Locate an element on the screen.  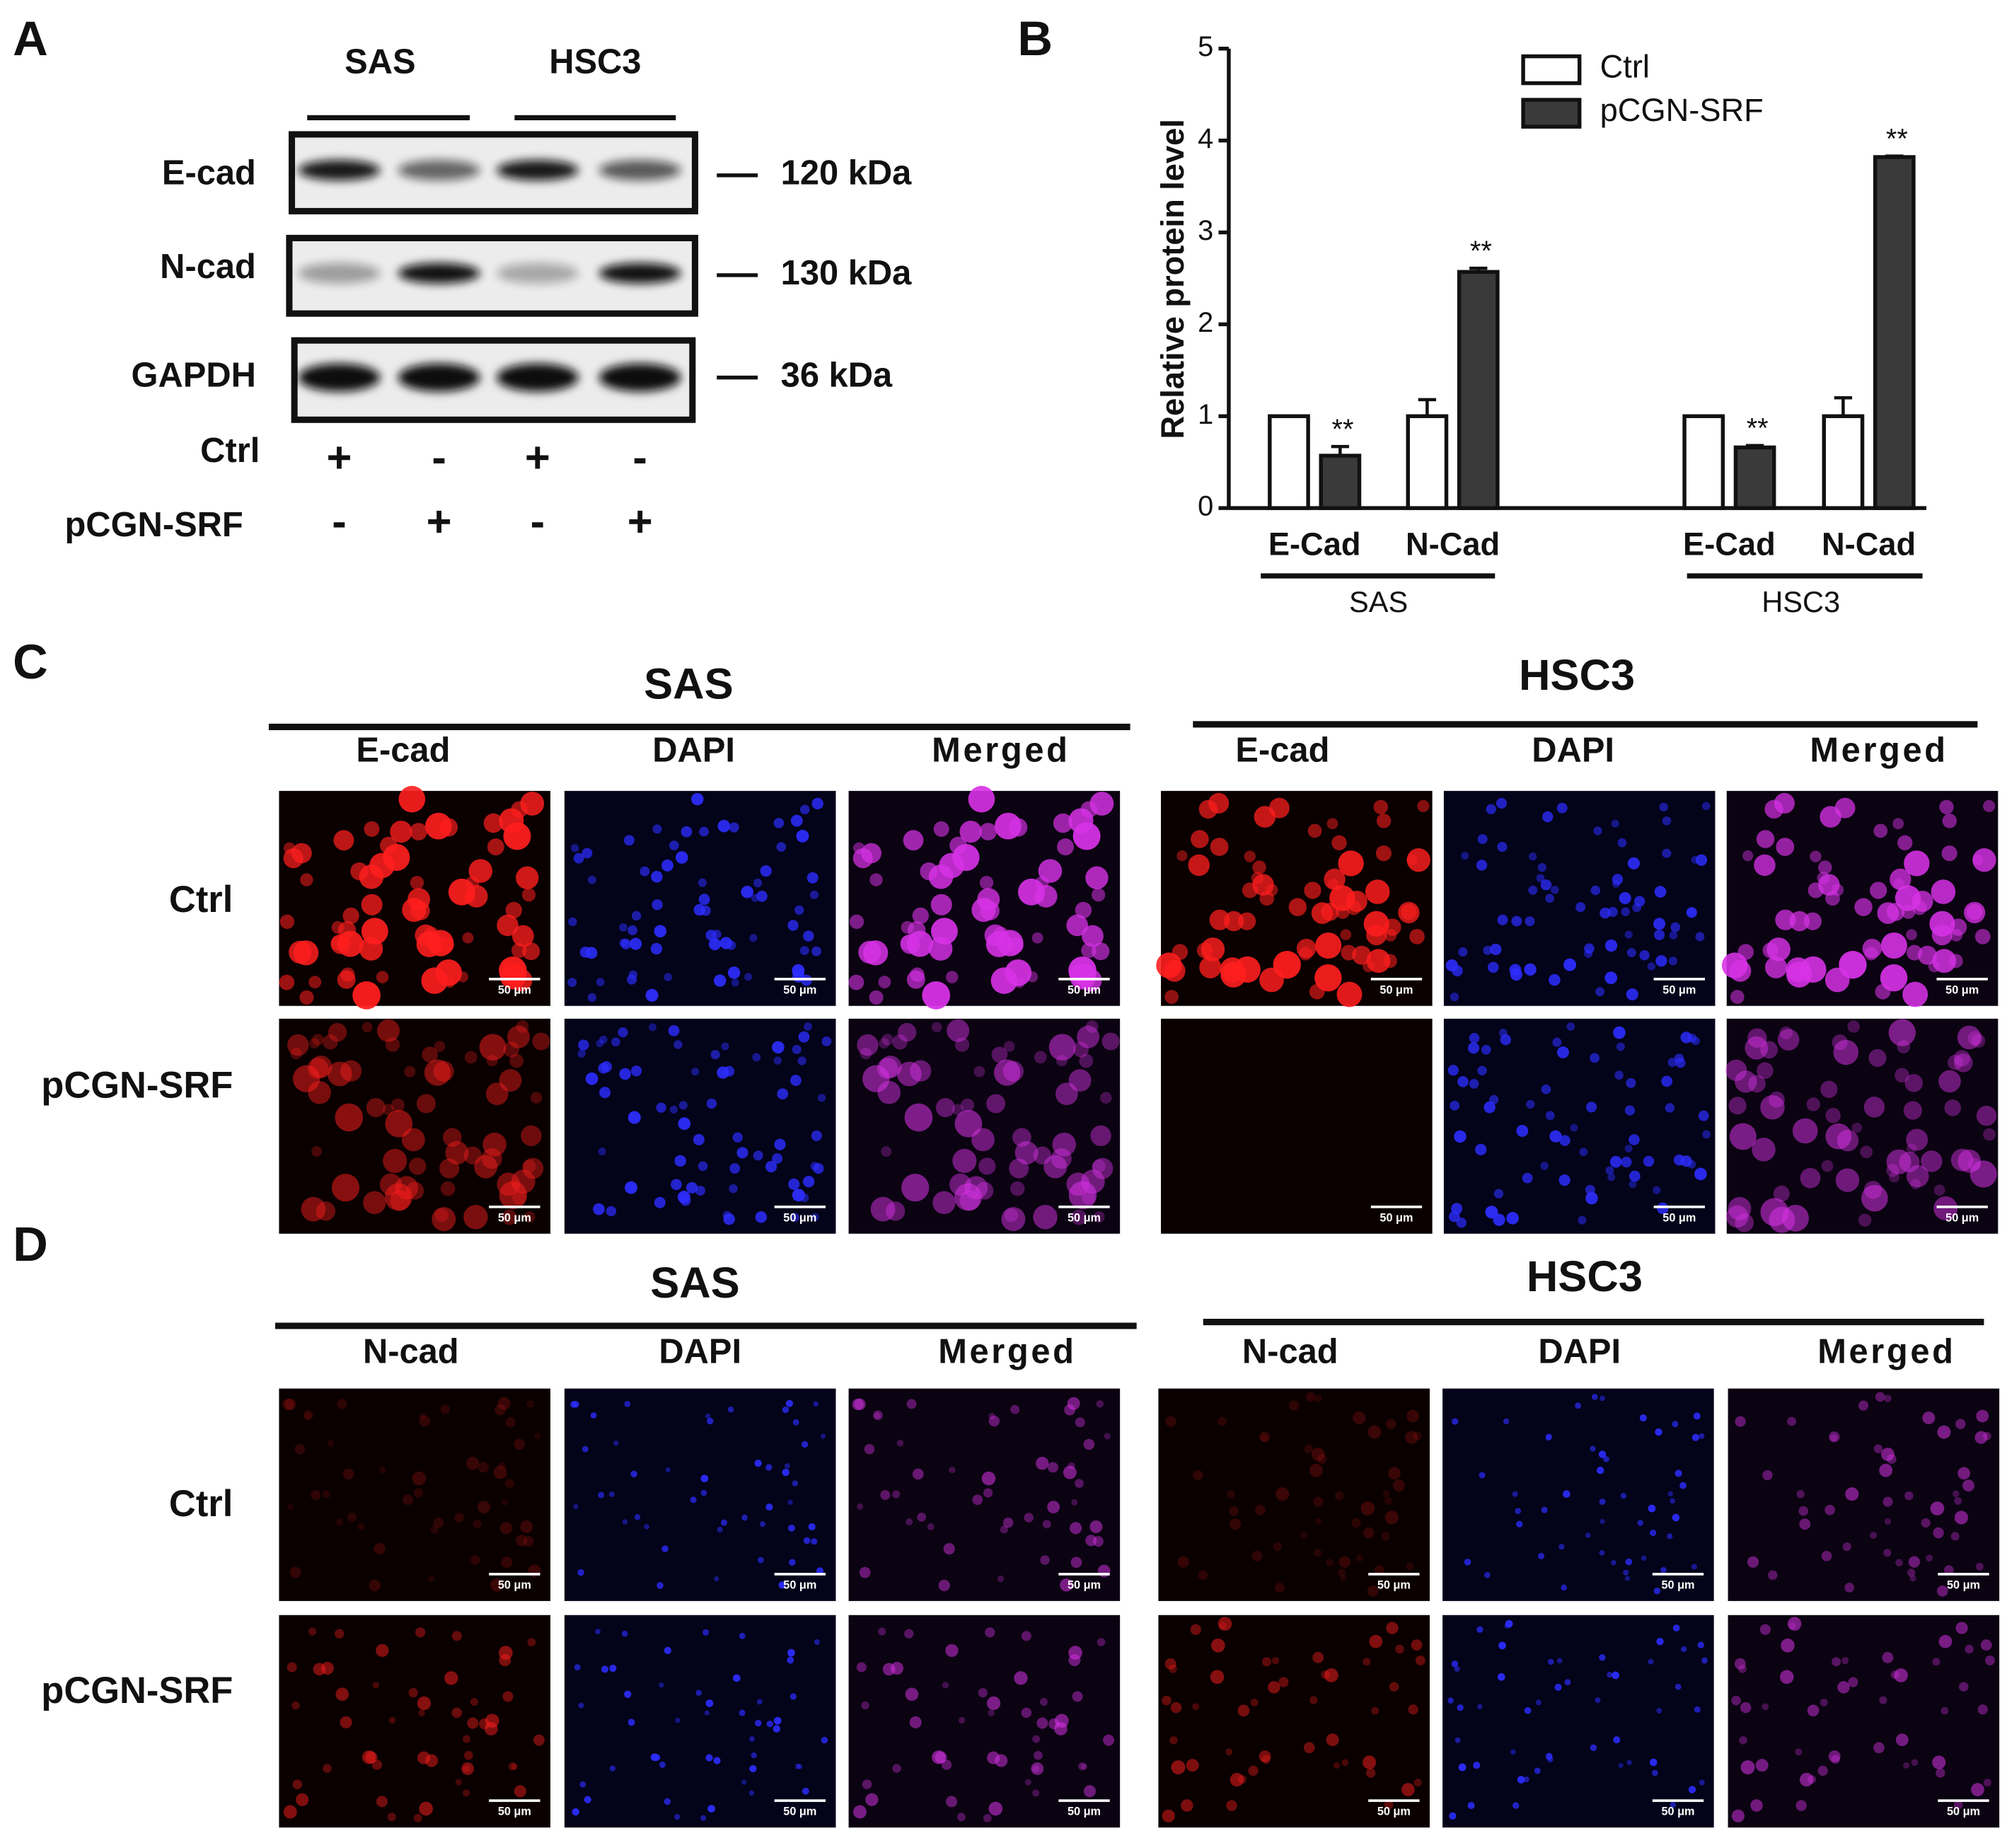
legend-swatch is located at coordinates (1551, 70).